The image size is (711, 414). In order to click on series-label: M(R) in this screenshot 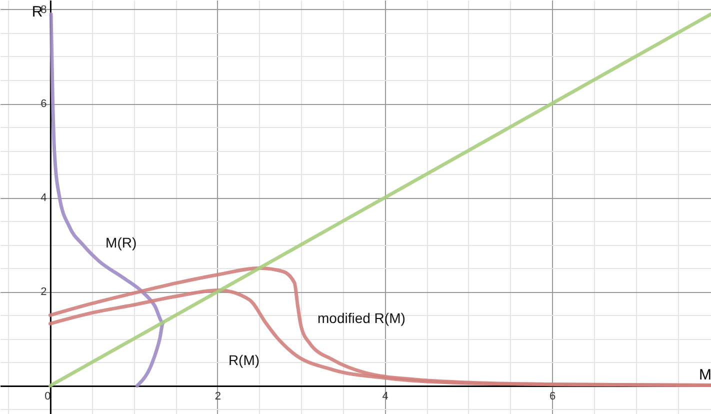, I will do `click(121, 242)`.